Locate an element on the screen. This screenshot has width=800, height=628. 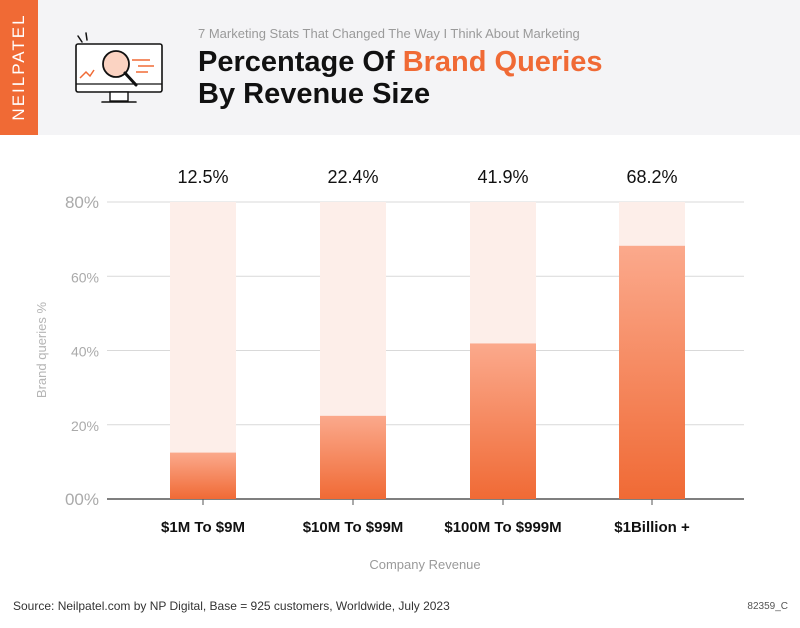
y-axis-label: Brand queries % is located at coordinates (41, 350).